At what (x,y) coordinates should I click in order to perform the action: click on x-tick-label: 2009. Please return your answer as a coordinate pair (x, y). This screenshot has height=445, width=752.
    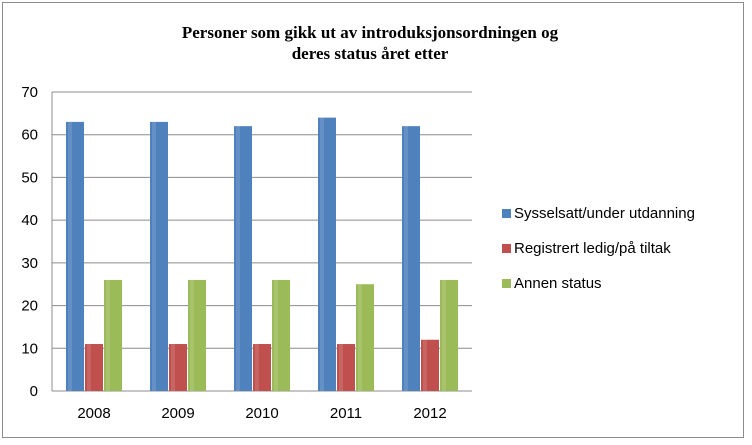
    Looking at the image, I should click on (177, 413).